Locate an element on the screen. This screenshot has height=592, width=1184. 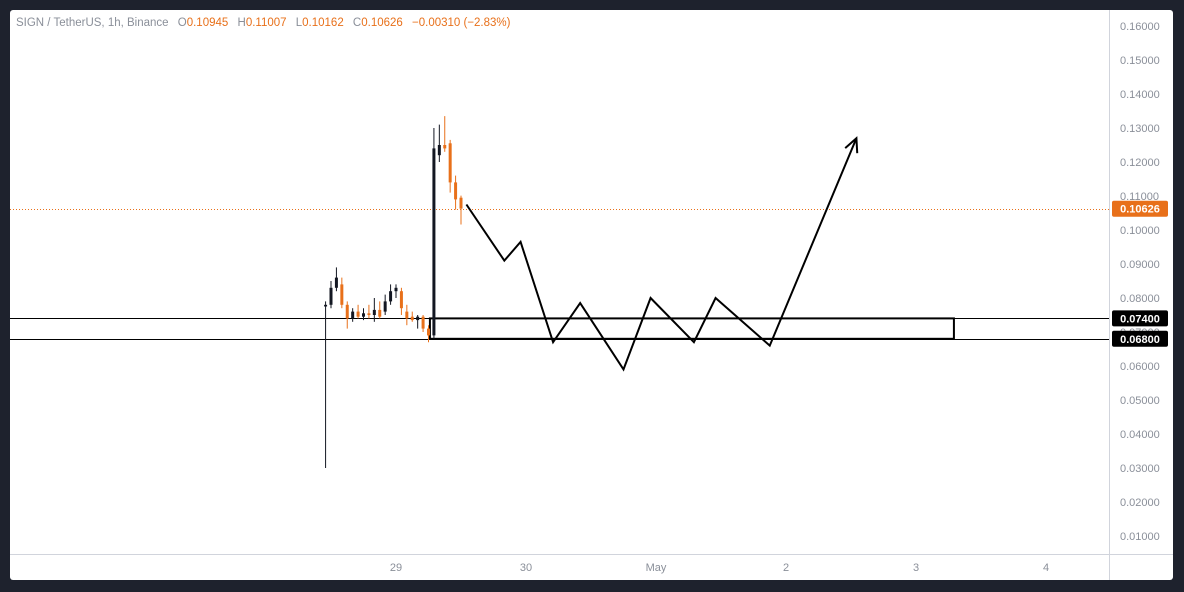
price-tick-13: 0.03000 is located at coordinates (1140, 469).